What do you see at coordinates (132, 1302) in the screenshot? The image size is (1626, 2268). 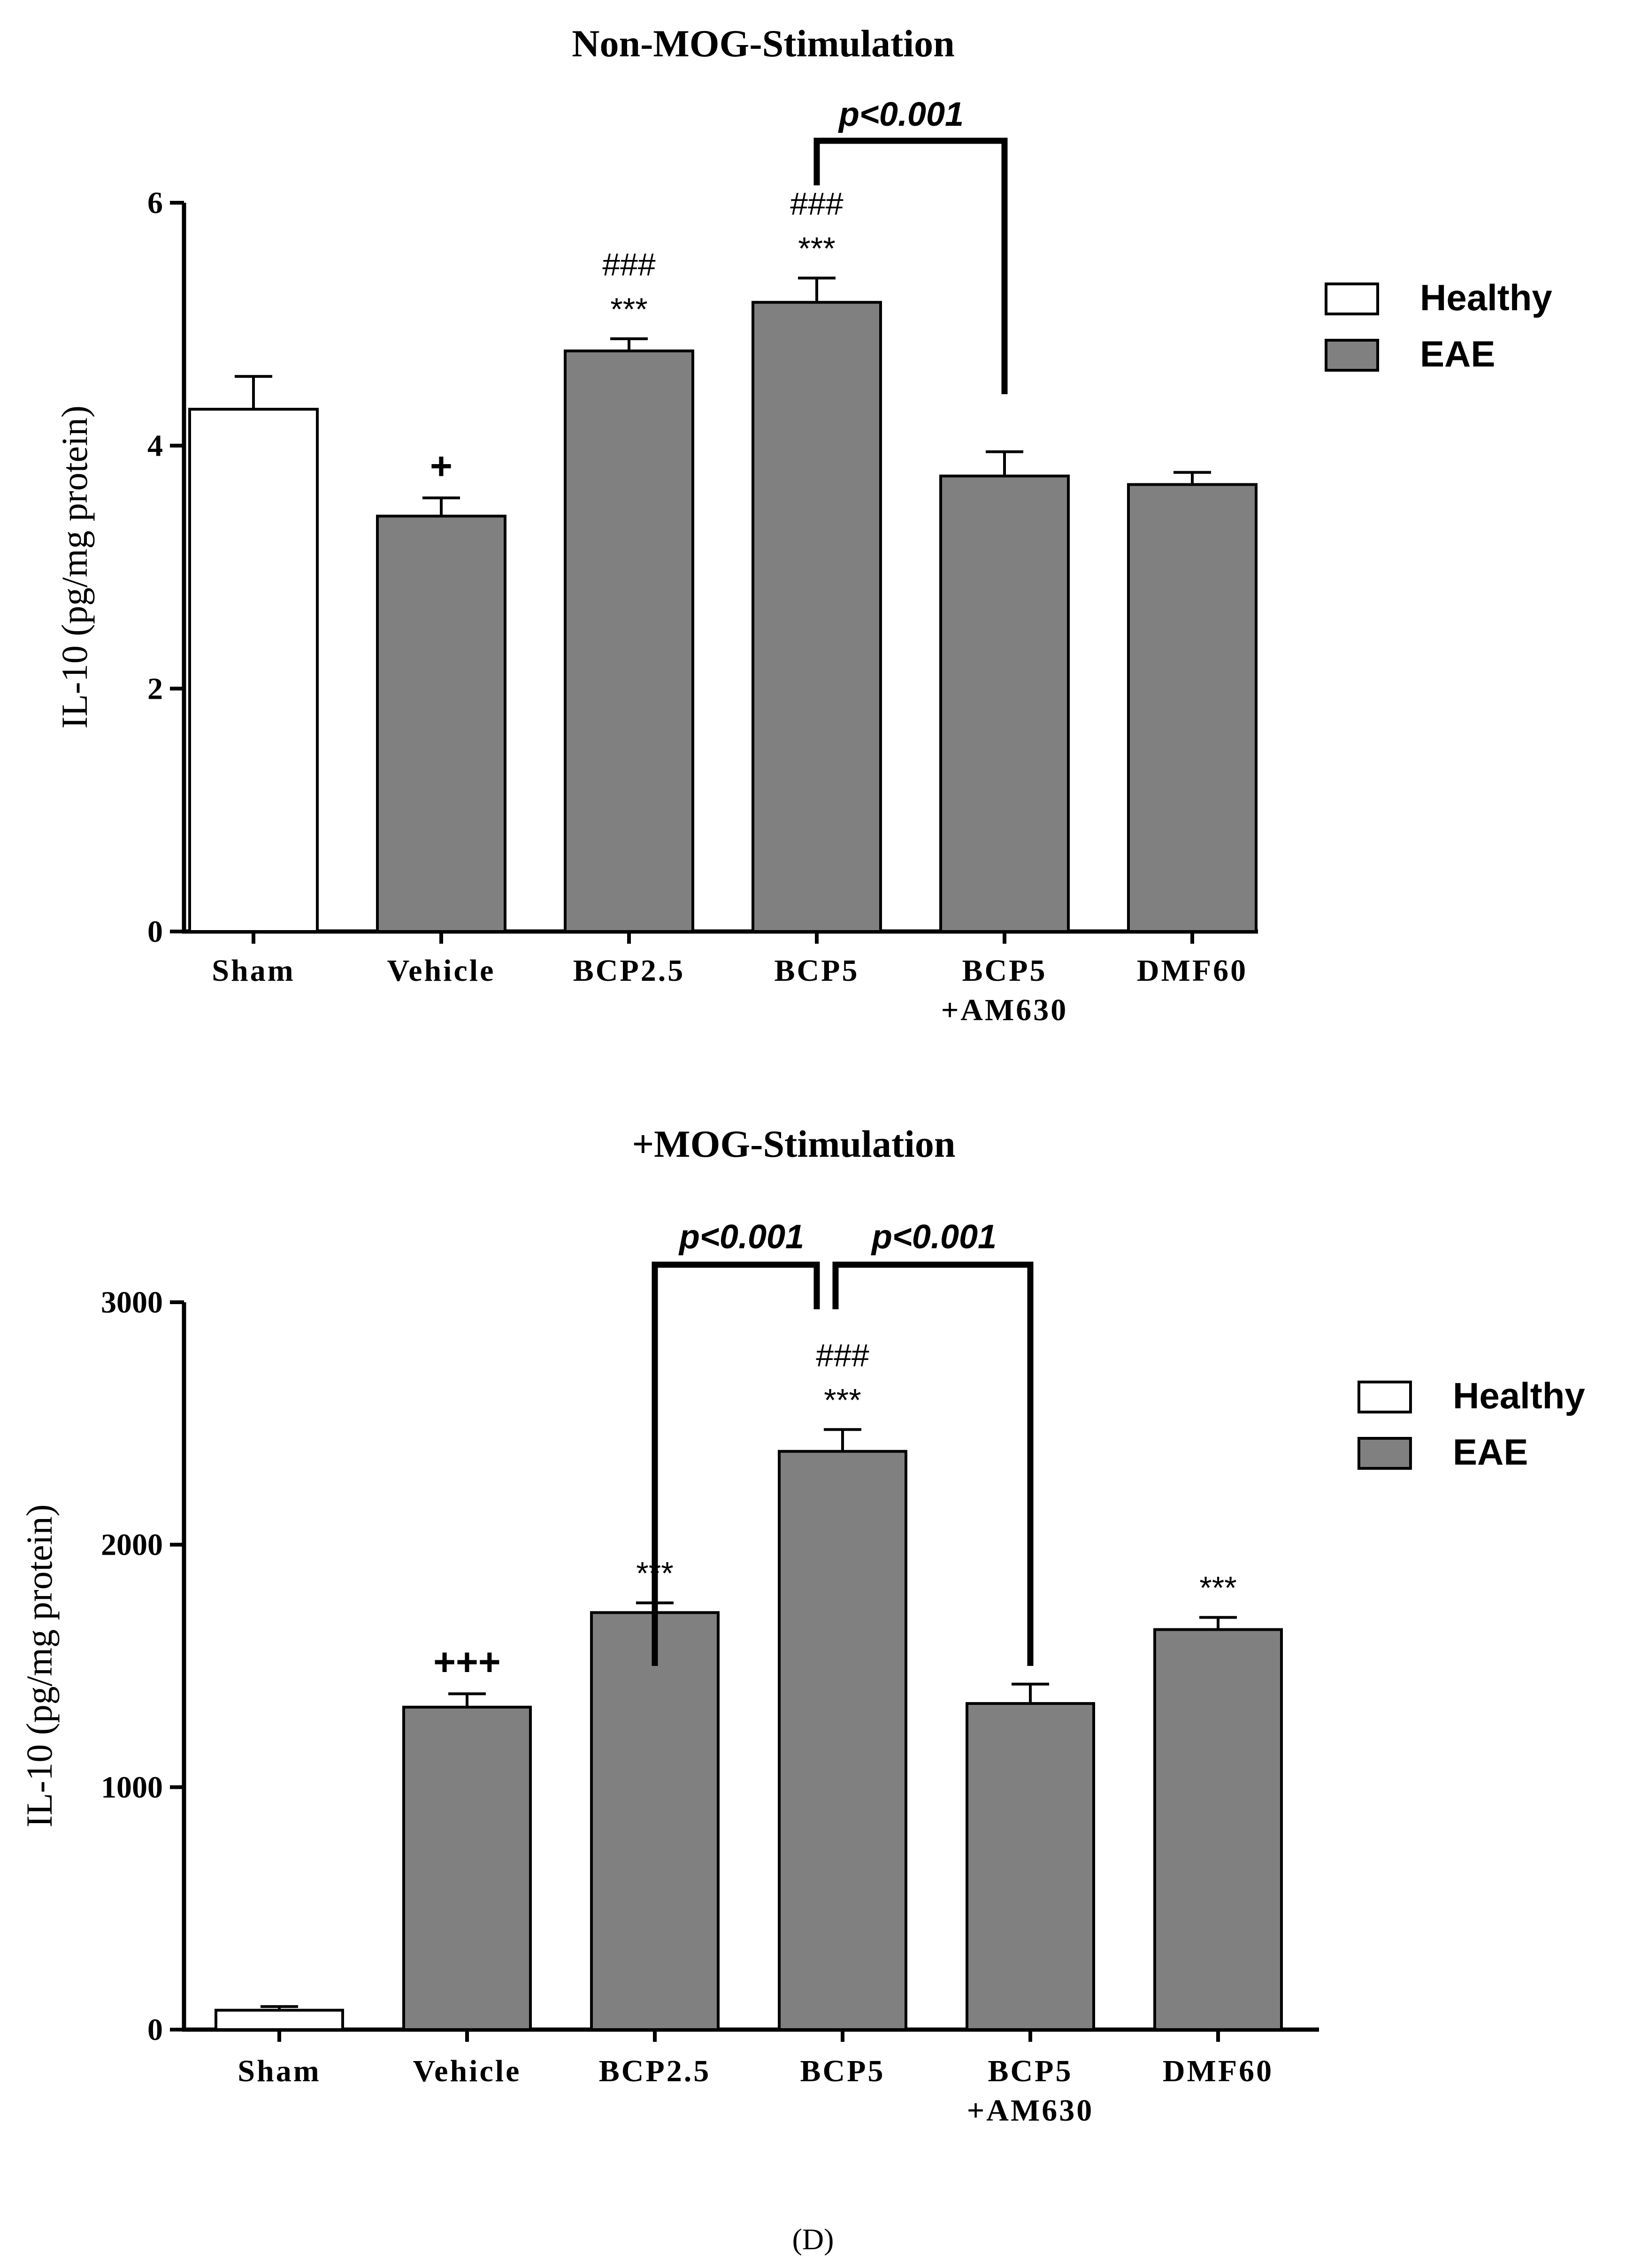 I see `y-tick-label: 3000` at bounding box center [132, 1302].